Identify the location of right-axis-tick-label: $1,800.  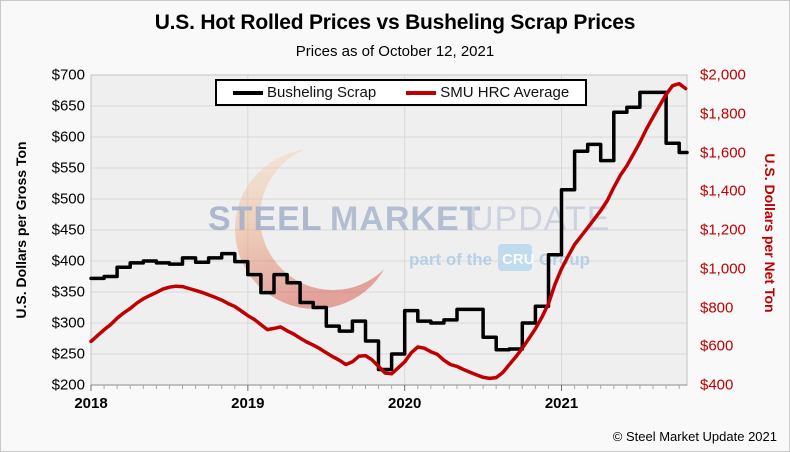
(723, 114).